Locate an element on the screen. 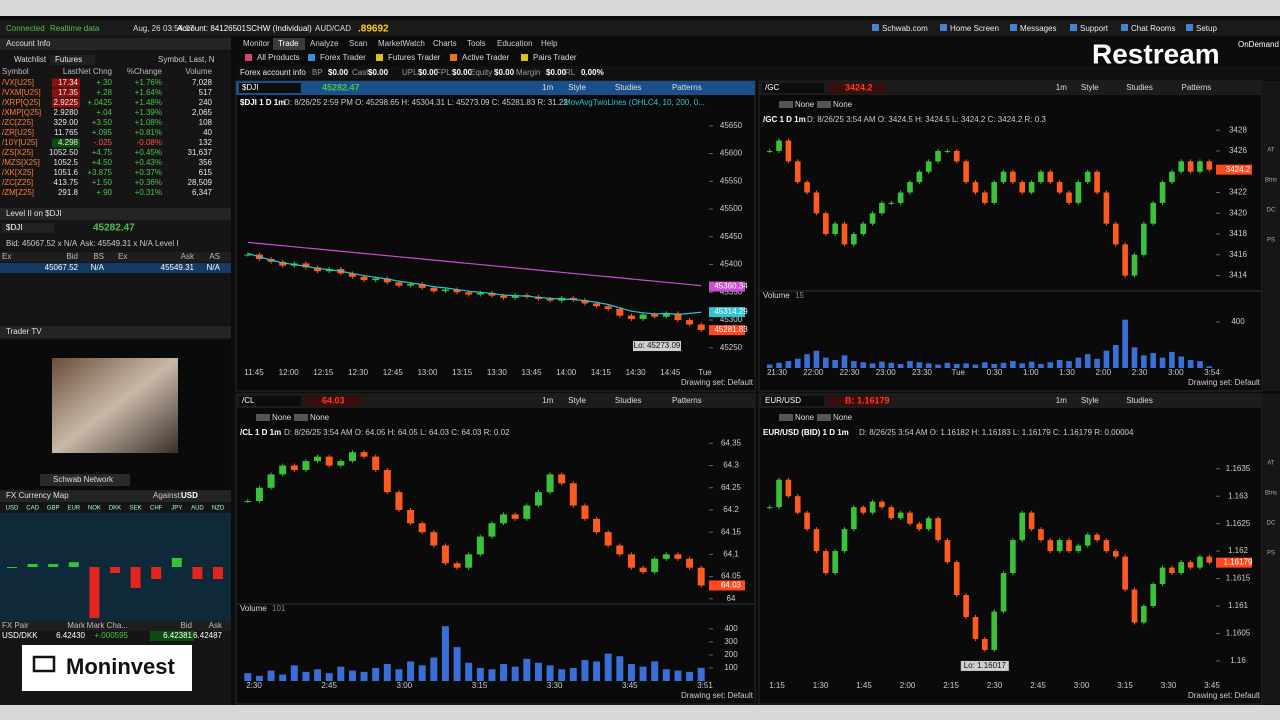  subtab: Forex Trader is located at coordinates (343, 57).